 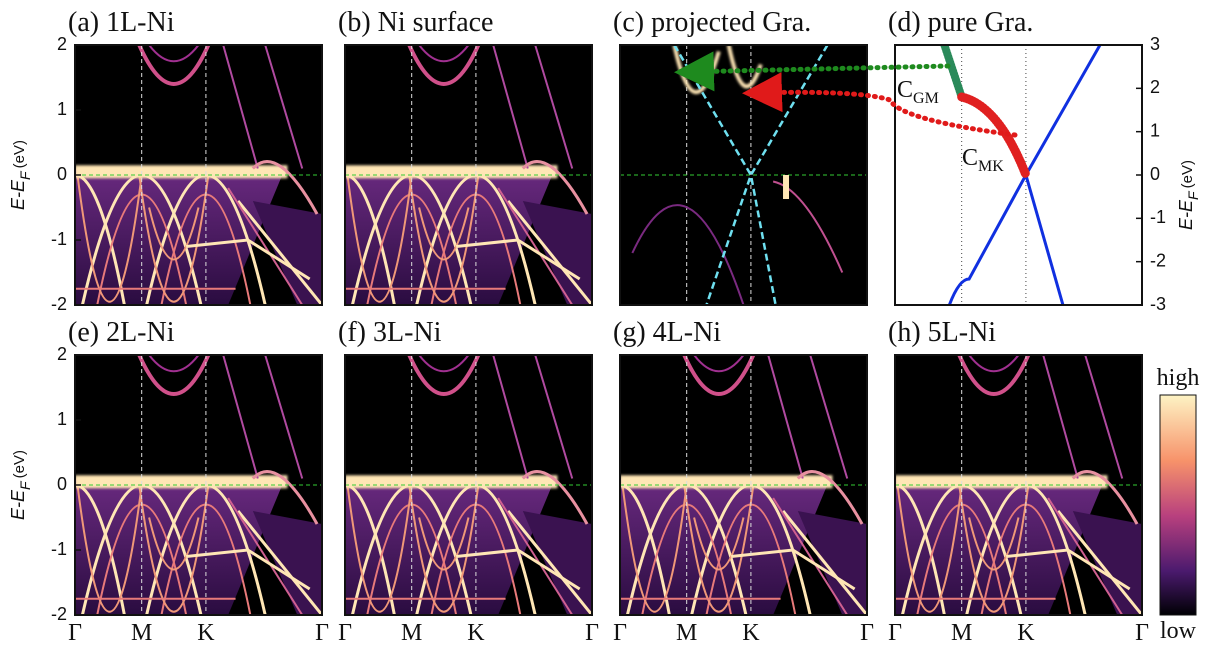 I want to click on arrow-mk, so click(x=880, y=105).